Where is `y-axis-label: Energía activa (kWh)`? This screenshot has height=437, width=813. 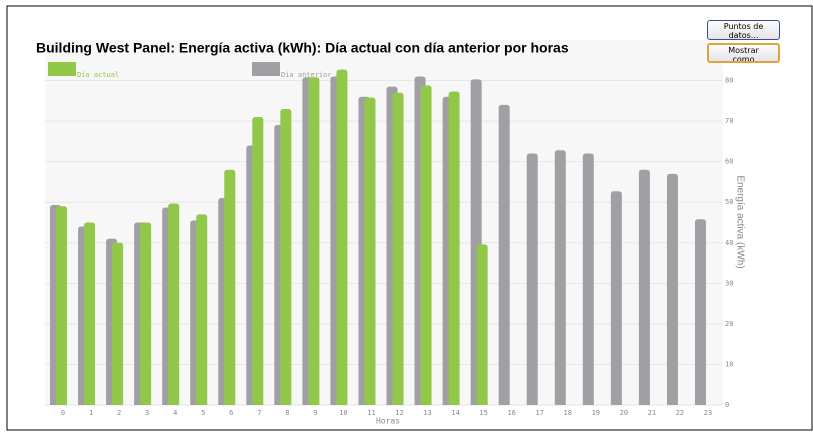 y-axis-label: Energía activa (kWh) is located at coordinates (739, 221).